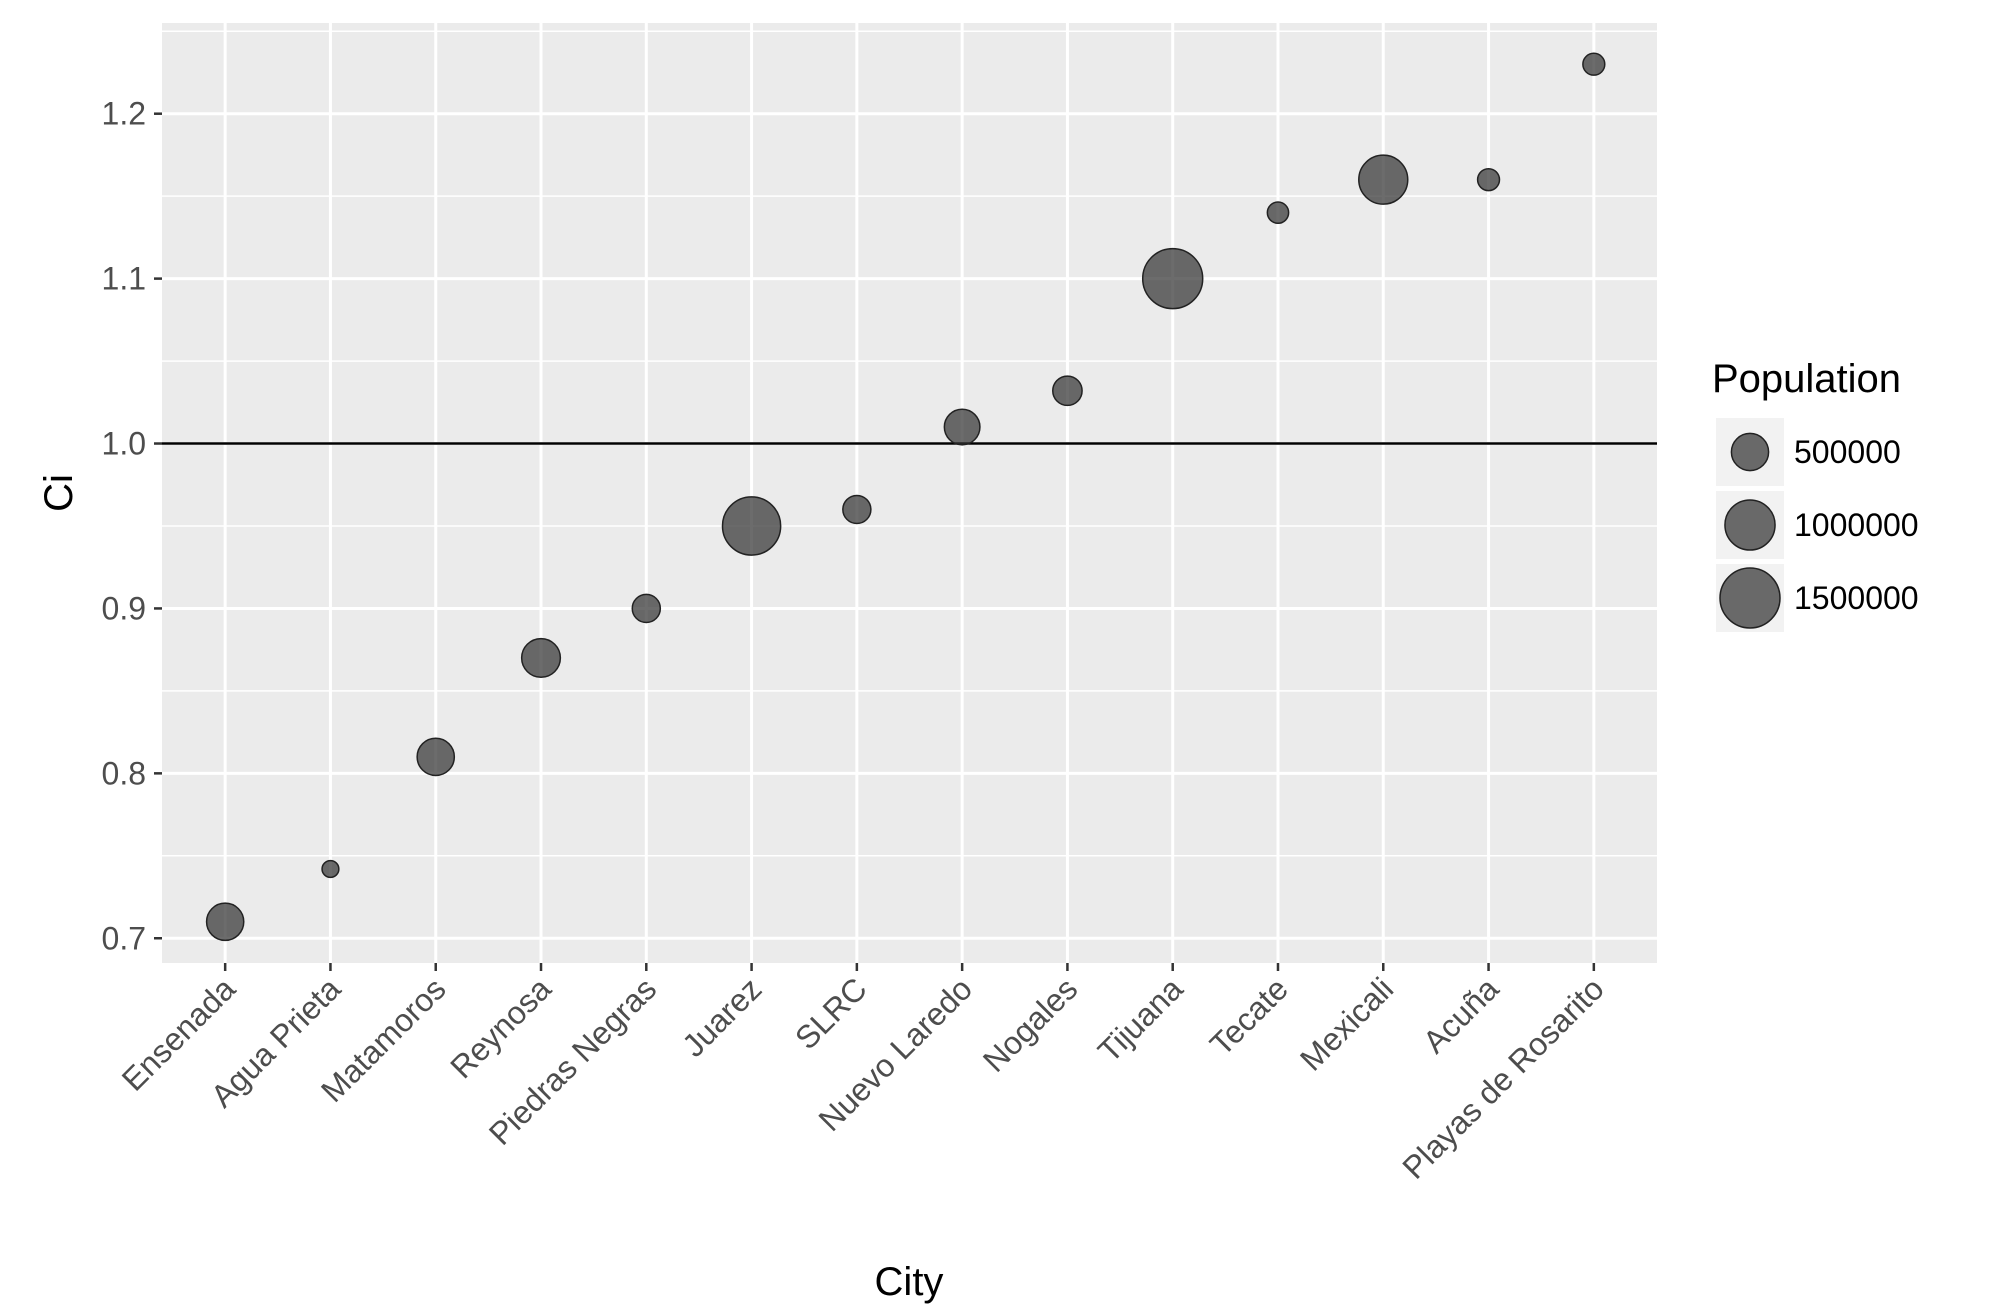  I want to click on x-tick-label: SLRC, so click(831, 1013).